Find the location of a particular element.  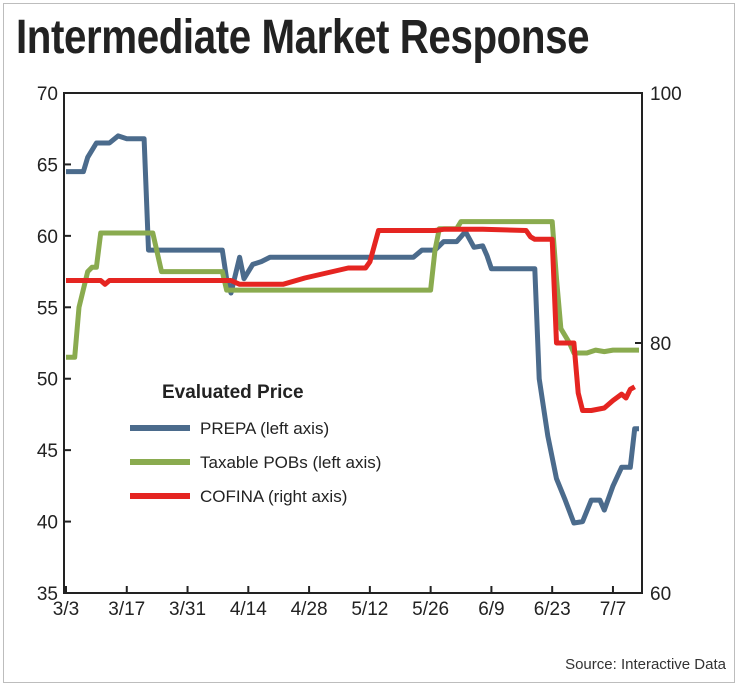

legend-label: COFINA (right axis) is located at coordinates (273, 496).